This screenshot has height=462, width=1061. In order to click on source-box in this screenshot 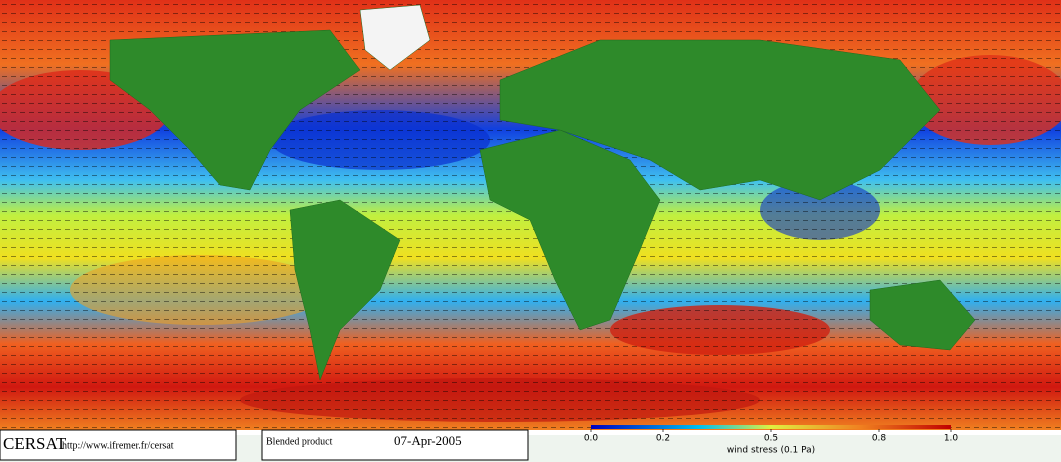, I will do `click(118, 445)`.